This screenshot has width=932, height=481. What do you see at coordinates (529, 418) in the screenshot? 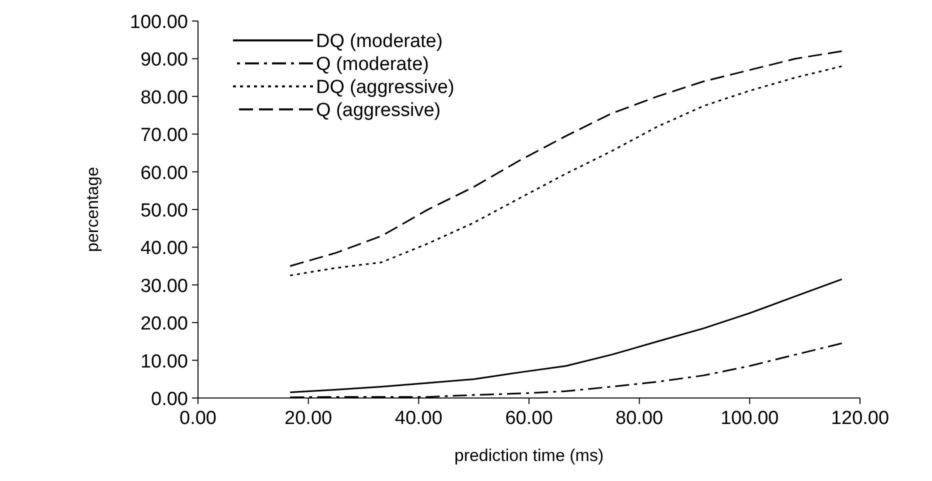
I see `x-tick-label: 60.00` at bounding box center [529, 418].